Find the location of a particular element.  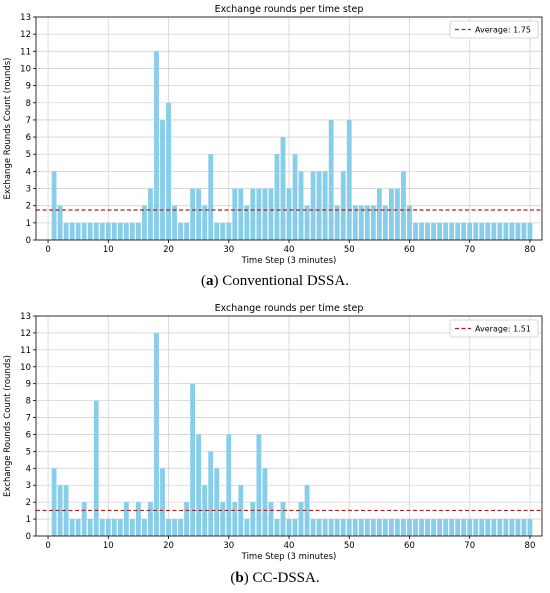

x-tick-label: 50 is located at coordinates (349, 250).